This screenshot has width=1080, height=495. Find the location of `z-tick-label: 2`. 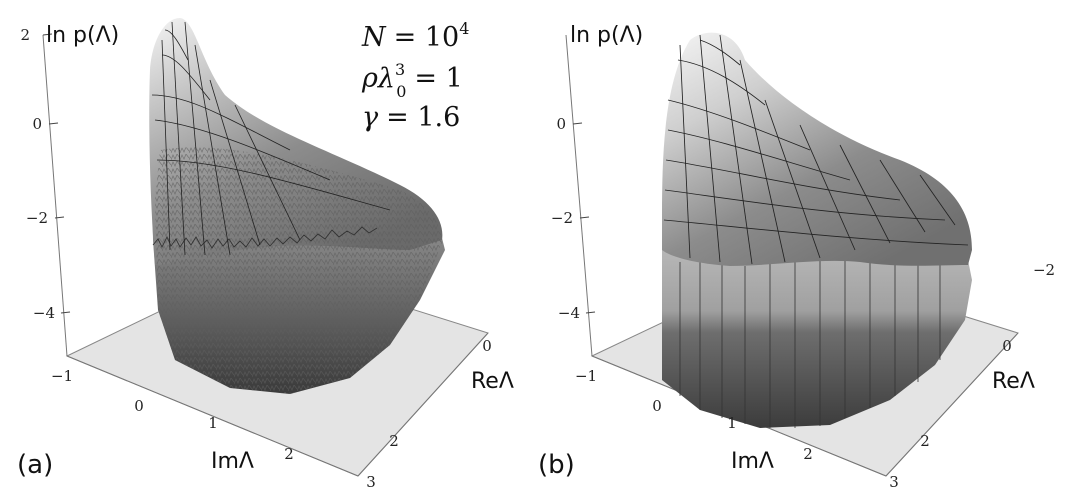

z-tick-label: 2 is located at coordinates (25, 35).